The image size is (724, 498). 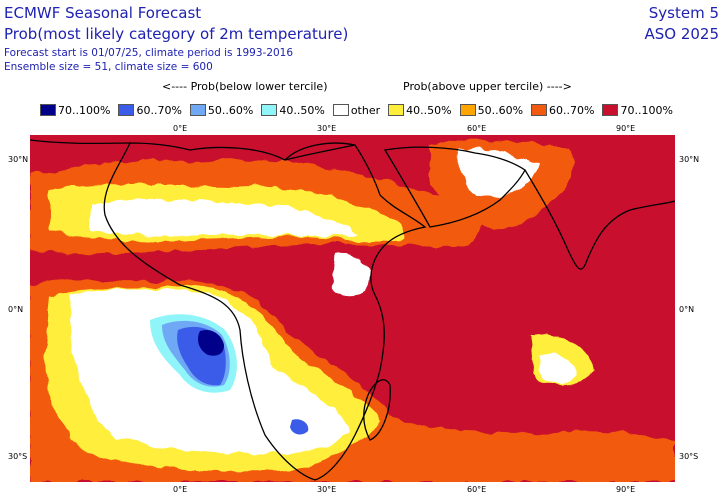 I want to click on tick-bottom-0E: 0°E, so click(x=180, y=489).